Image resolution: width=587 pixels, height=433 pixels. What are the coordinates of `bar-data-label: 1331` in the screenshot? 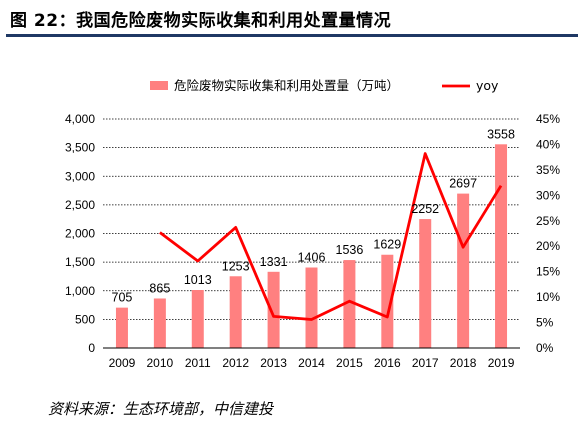 It's located at (274, 262).